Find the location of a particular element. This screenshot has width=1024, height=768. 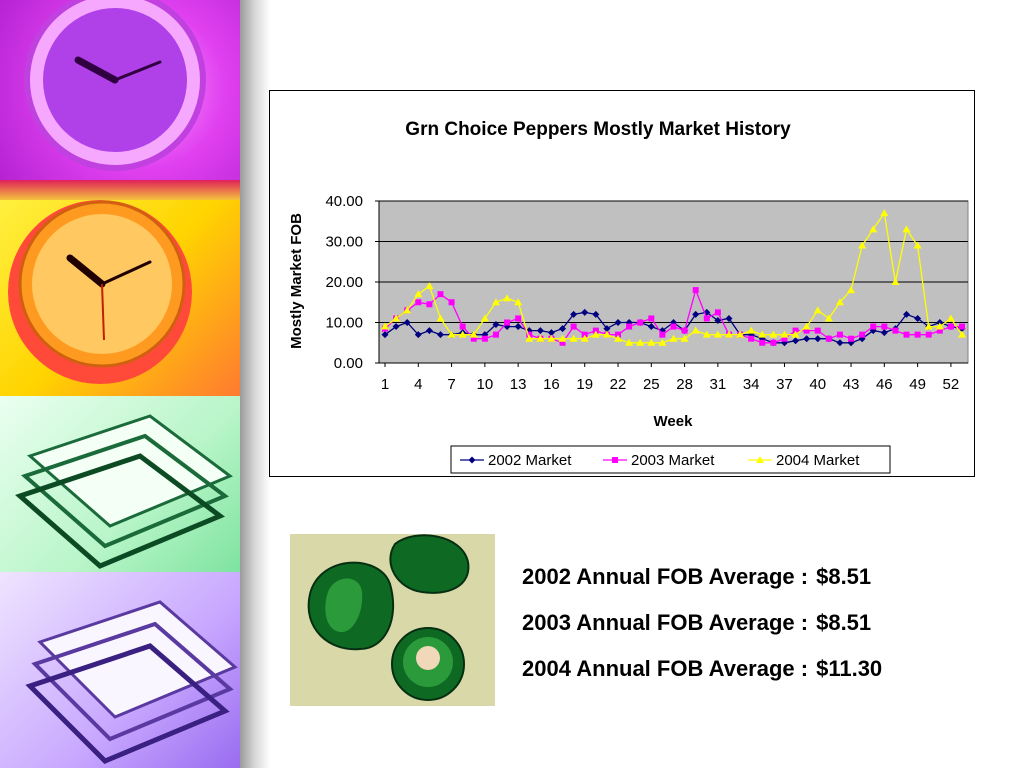

series-2004-market is located at coordinates (673, 277).